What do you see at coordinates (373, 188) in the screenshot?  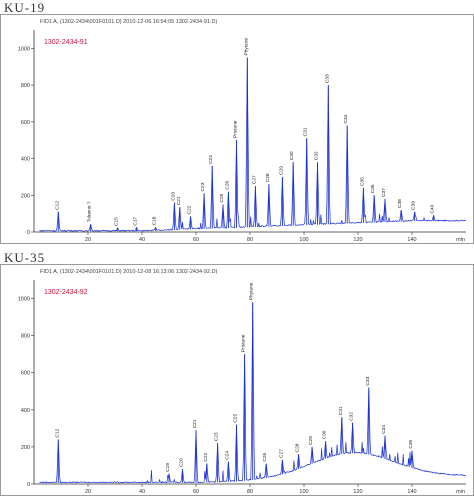 I see `peak-label-23: C36` at bounding box center [373, 188].